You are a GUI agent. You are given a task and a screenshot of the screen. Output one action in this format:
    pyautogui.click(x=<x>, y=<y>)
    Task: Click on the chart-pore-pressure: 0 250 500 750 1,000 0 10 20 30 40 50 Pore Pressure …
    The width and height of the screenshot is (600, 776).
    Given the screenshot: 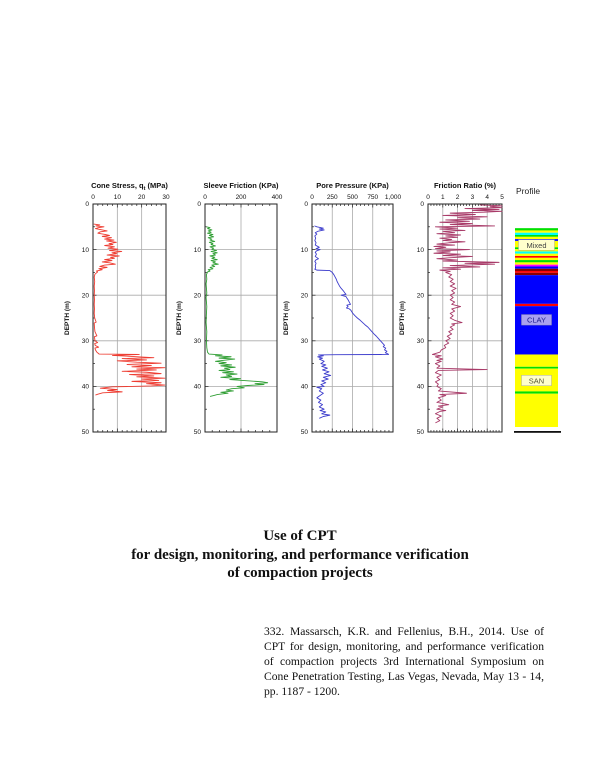 What is the action you would take?
    pyautogui.click(x=342, y=308)
    